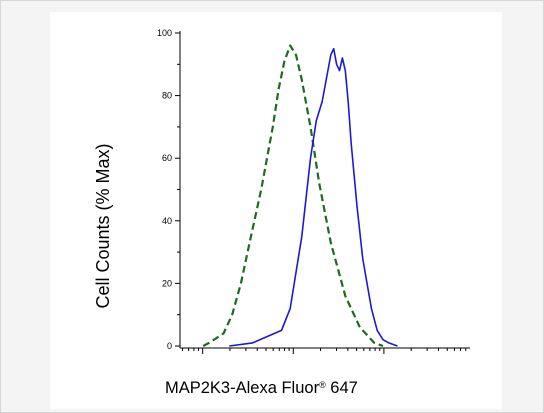  What do you see at coordinates (322, 385) in the screenshot?
I see `registered-mark: ®` at bounding box center [322, 385].